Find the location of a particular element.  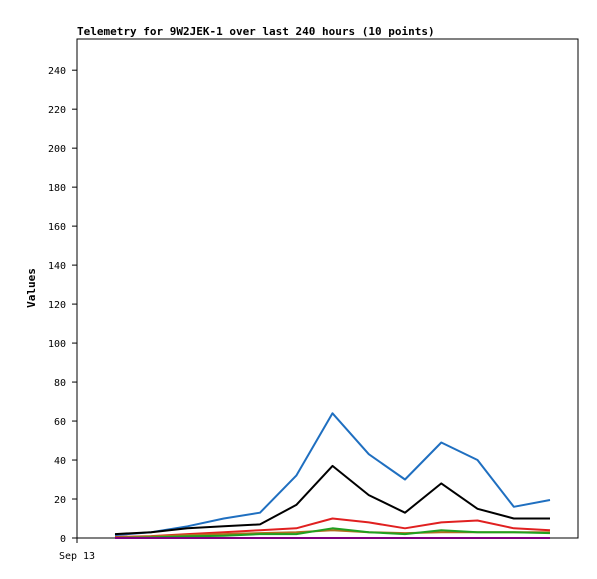

y-tick-label: 40 is located at coordinates (60, 461).